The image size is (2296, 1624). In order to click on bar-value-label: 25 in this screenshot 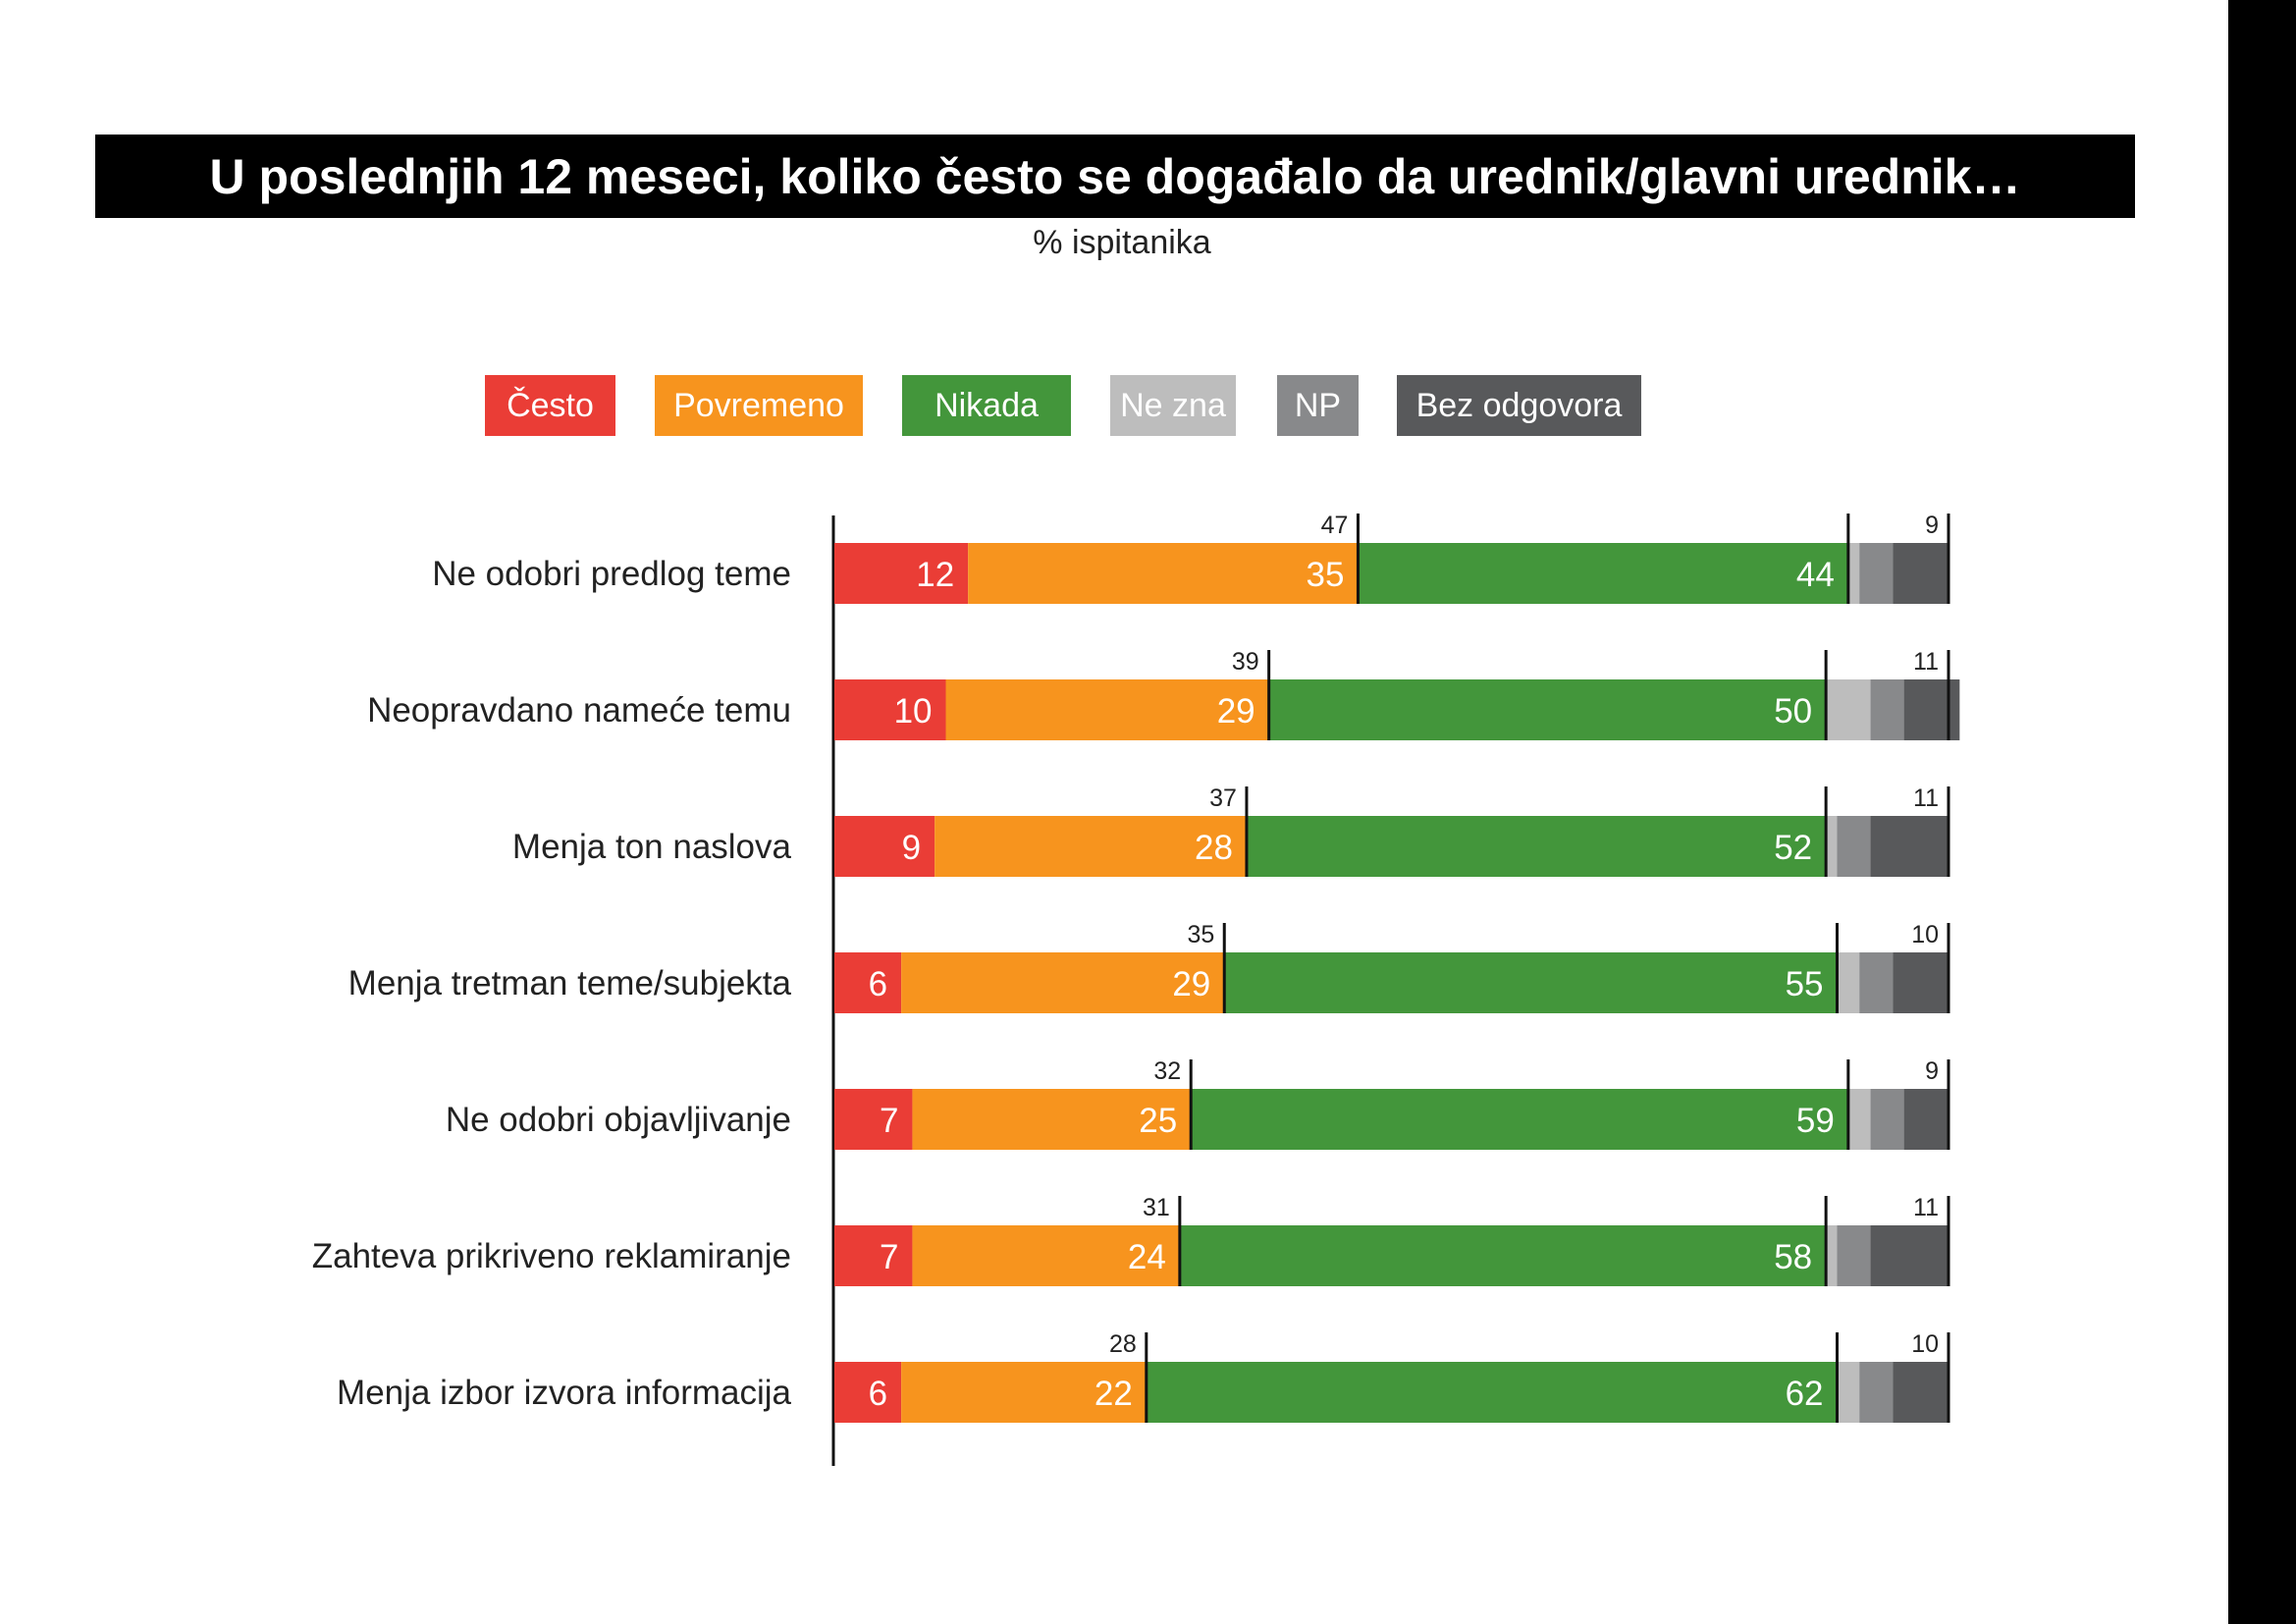, I will do `click(1158, 1121)`.